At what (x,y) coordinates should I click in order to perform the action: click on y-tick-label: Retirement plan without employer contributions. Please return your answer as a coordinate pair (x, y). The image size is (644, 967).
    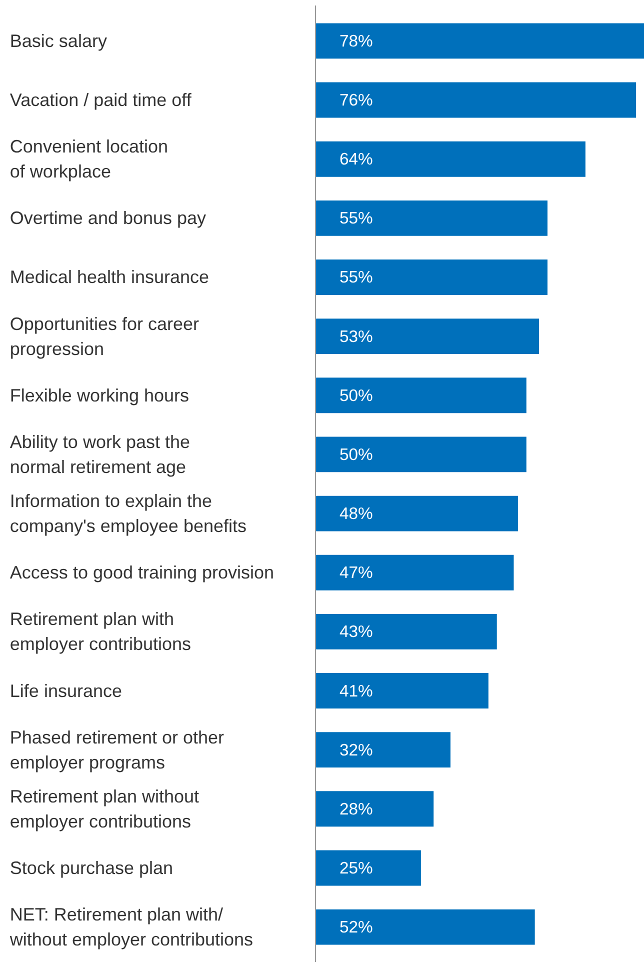
    Looking at the image, I should click on (105, 809).